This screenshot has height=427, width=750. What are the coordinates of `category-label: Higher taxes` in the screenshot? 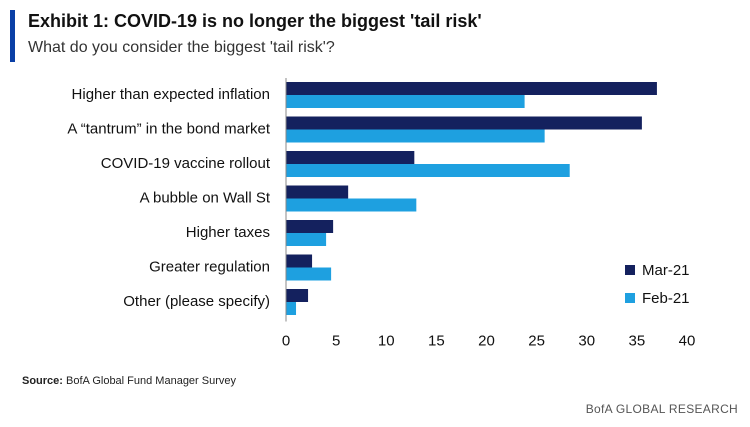 It's located at (228, 232).